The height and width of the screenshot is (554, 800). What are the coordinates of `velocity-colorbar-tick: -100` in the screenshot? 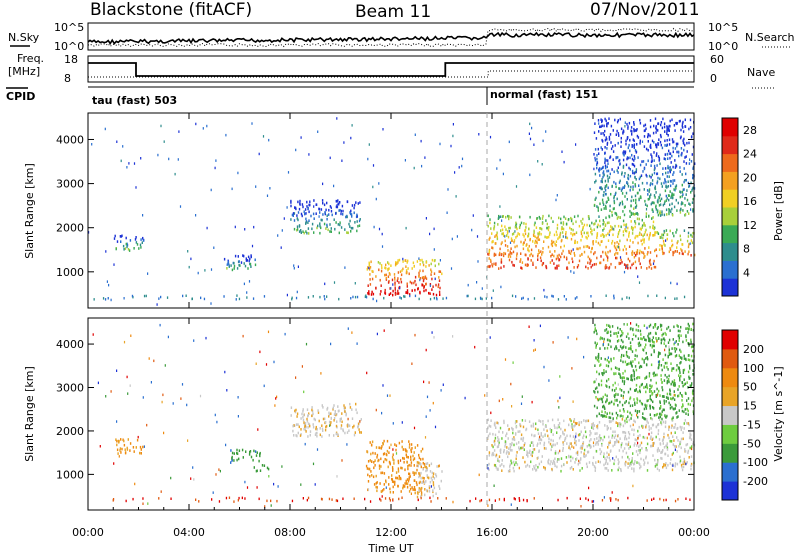 It's located at (755, 462).